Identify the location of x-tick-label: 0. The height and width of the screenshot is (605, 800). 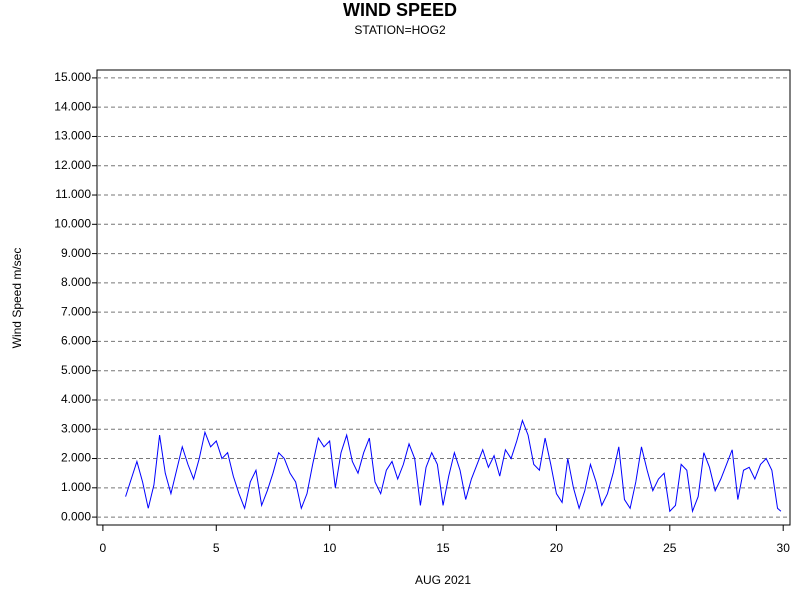
(103, 548).